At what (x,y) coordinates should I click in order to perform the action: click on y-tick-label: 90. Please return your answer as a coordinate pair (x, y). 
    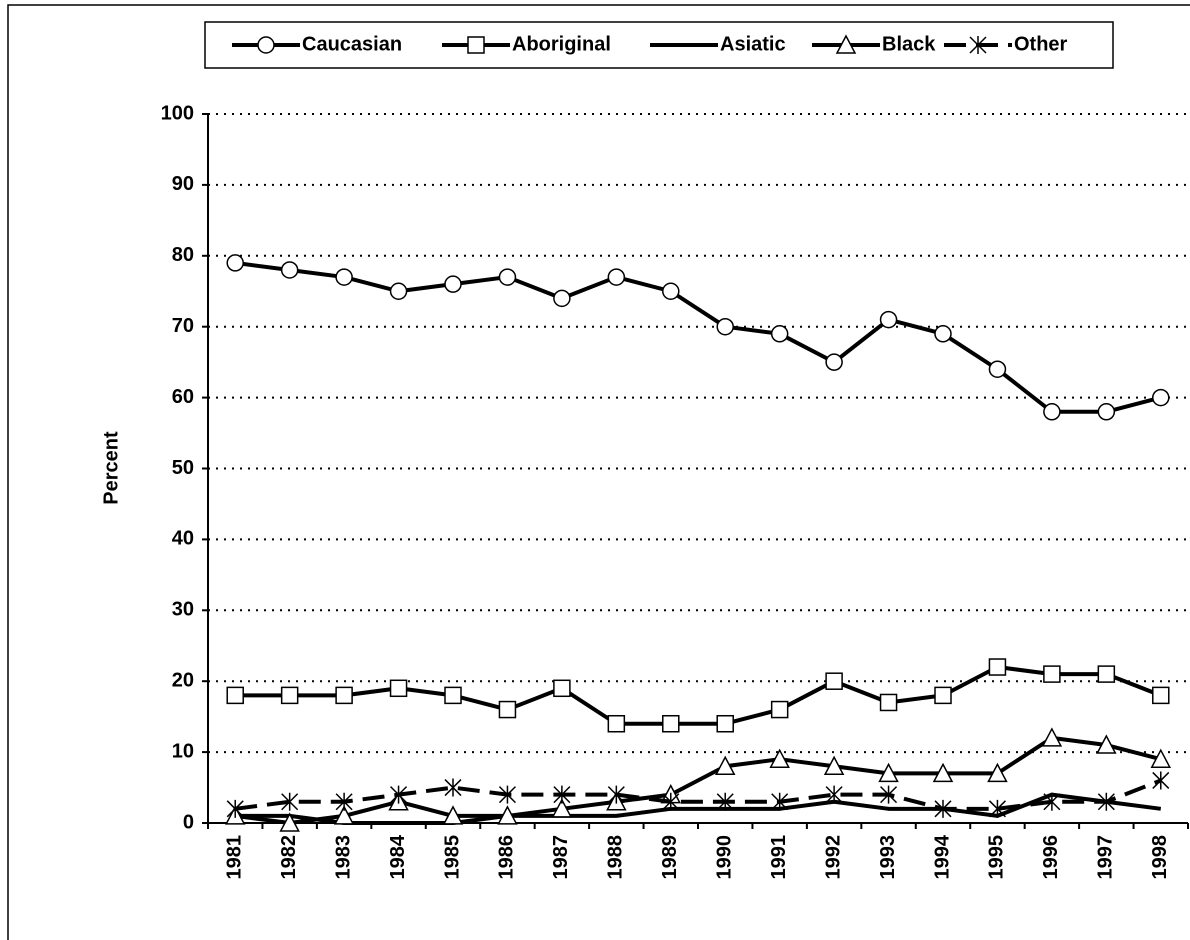
    Looking at the image, I should click on (183, 184).